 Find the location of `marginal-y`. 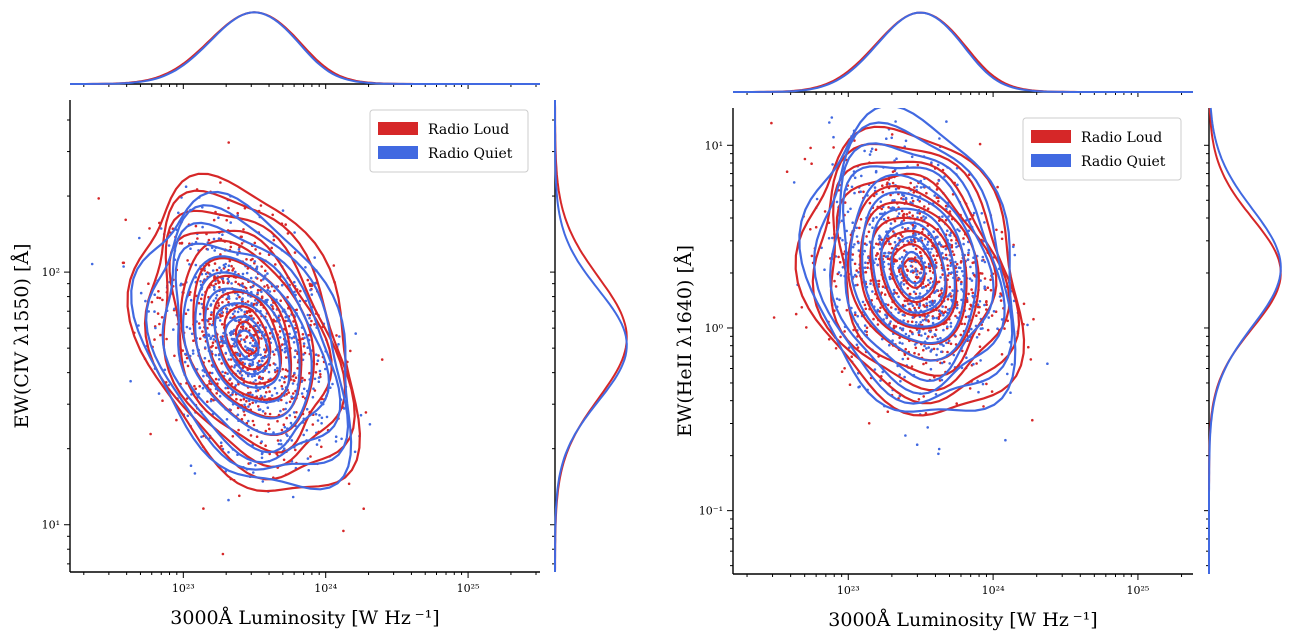

marginal-y is located at coordinates (1243, 340).